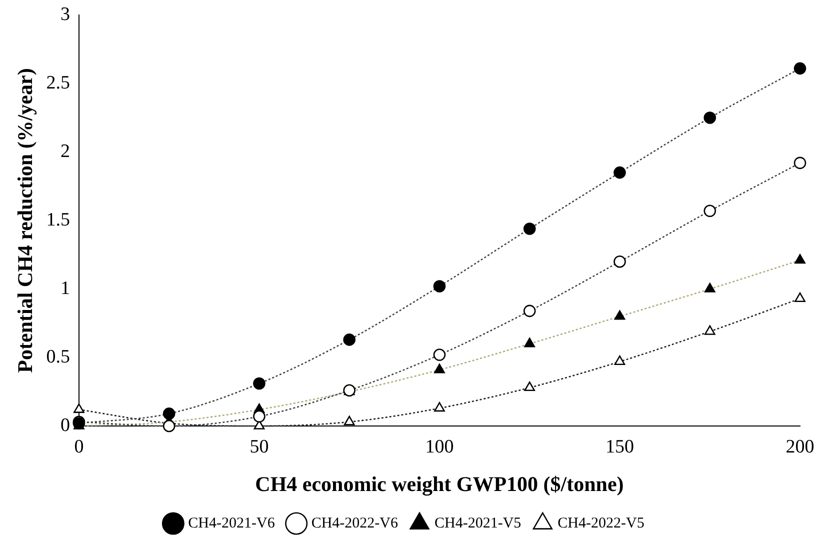 This screenshot has width=840, height=546. I want to click on x-axis-title: CH4 economic weight GWP100 ($/tonne), so click(439, 484).